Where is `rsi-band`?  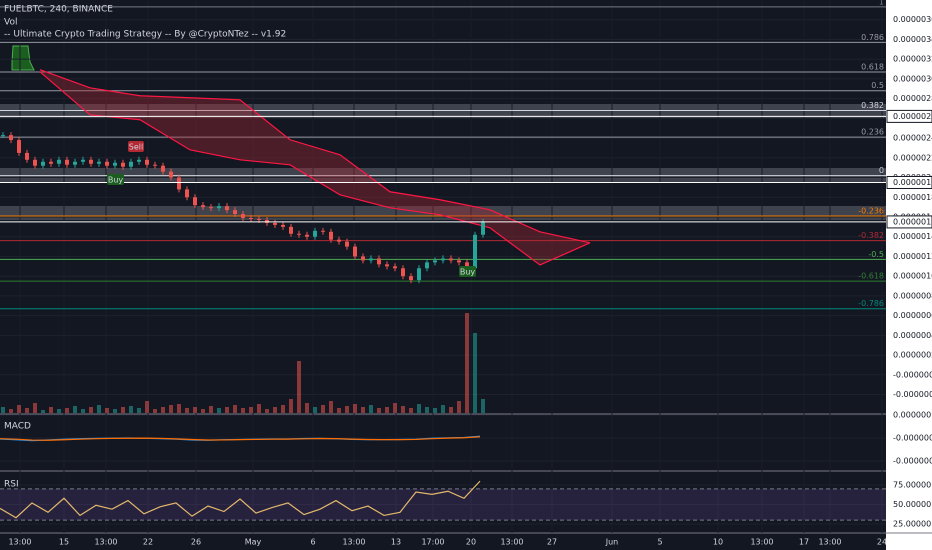 rsi-band is located at coordinates (443, 504).